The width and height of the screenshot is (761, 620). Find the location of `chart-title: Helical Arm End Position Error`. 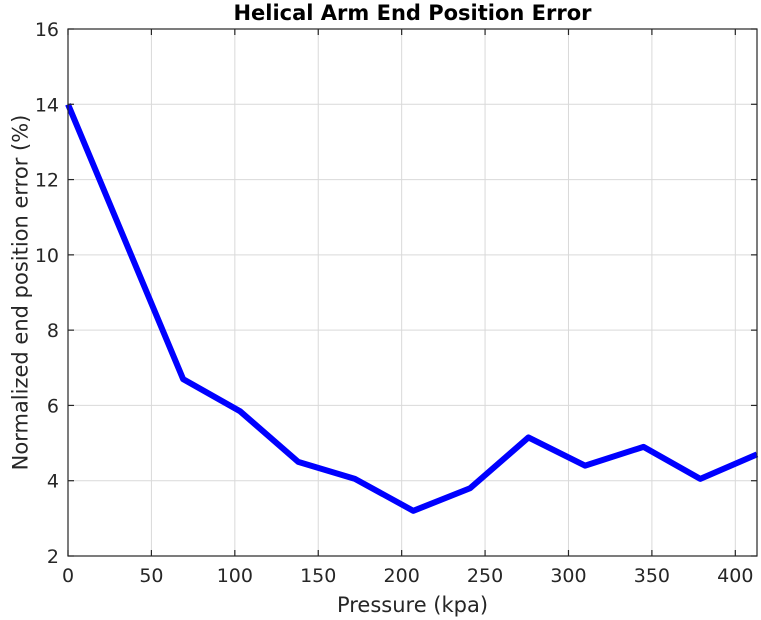

chart-title: Helical Arm End Position Error is located at coordinates (412, 13).